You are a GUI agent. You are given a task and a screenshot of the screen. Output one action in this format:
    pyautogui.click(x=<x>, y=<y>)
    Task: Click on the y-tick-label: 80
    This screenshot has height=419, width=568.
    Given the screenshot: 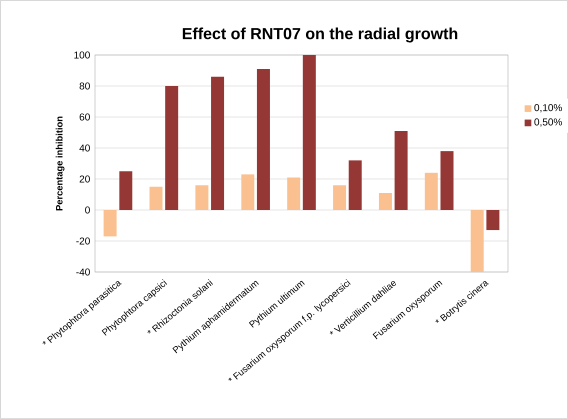 What is the action you would take?
    pyautogui.click(x=85, y=86)
    